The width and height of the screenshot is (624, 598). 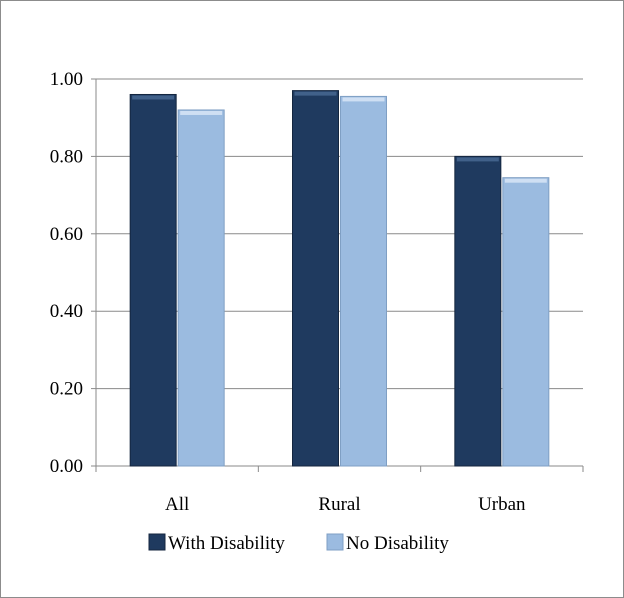 I want to click on bar-with-disability-rural, so click(x=315, y=278).